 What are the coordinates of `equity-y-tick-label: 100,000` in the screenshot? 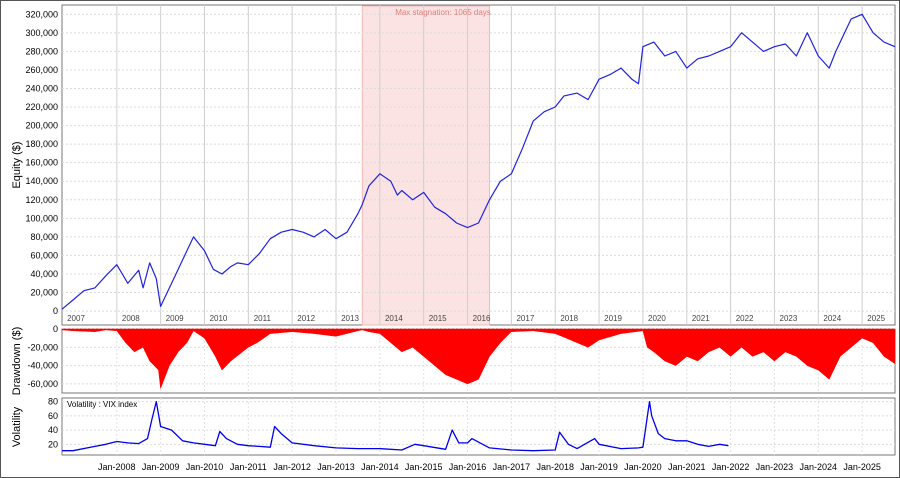 It's located at (41, 218).